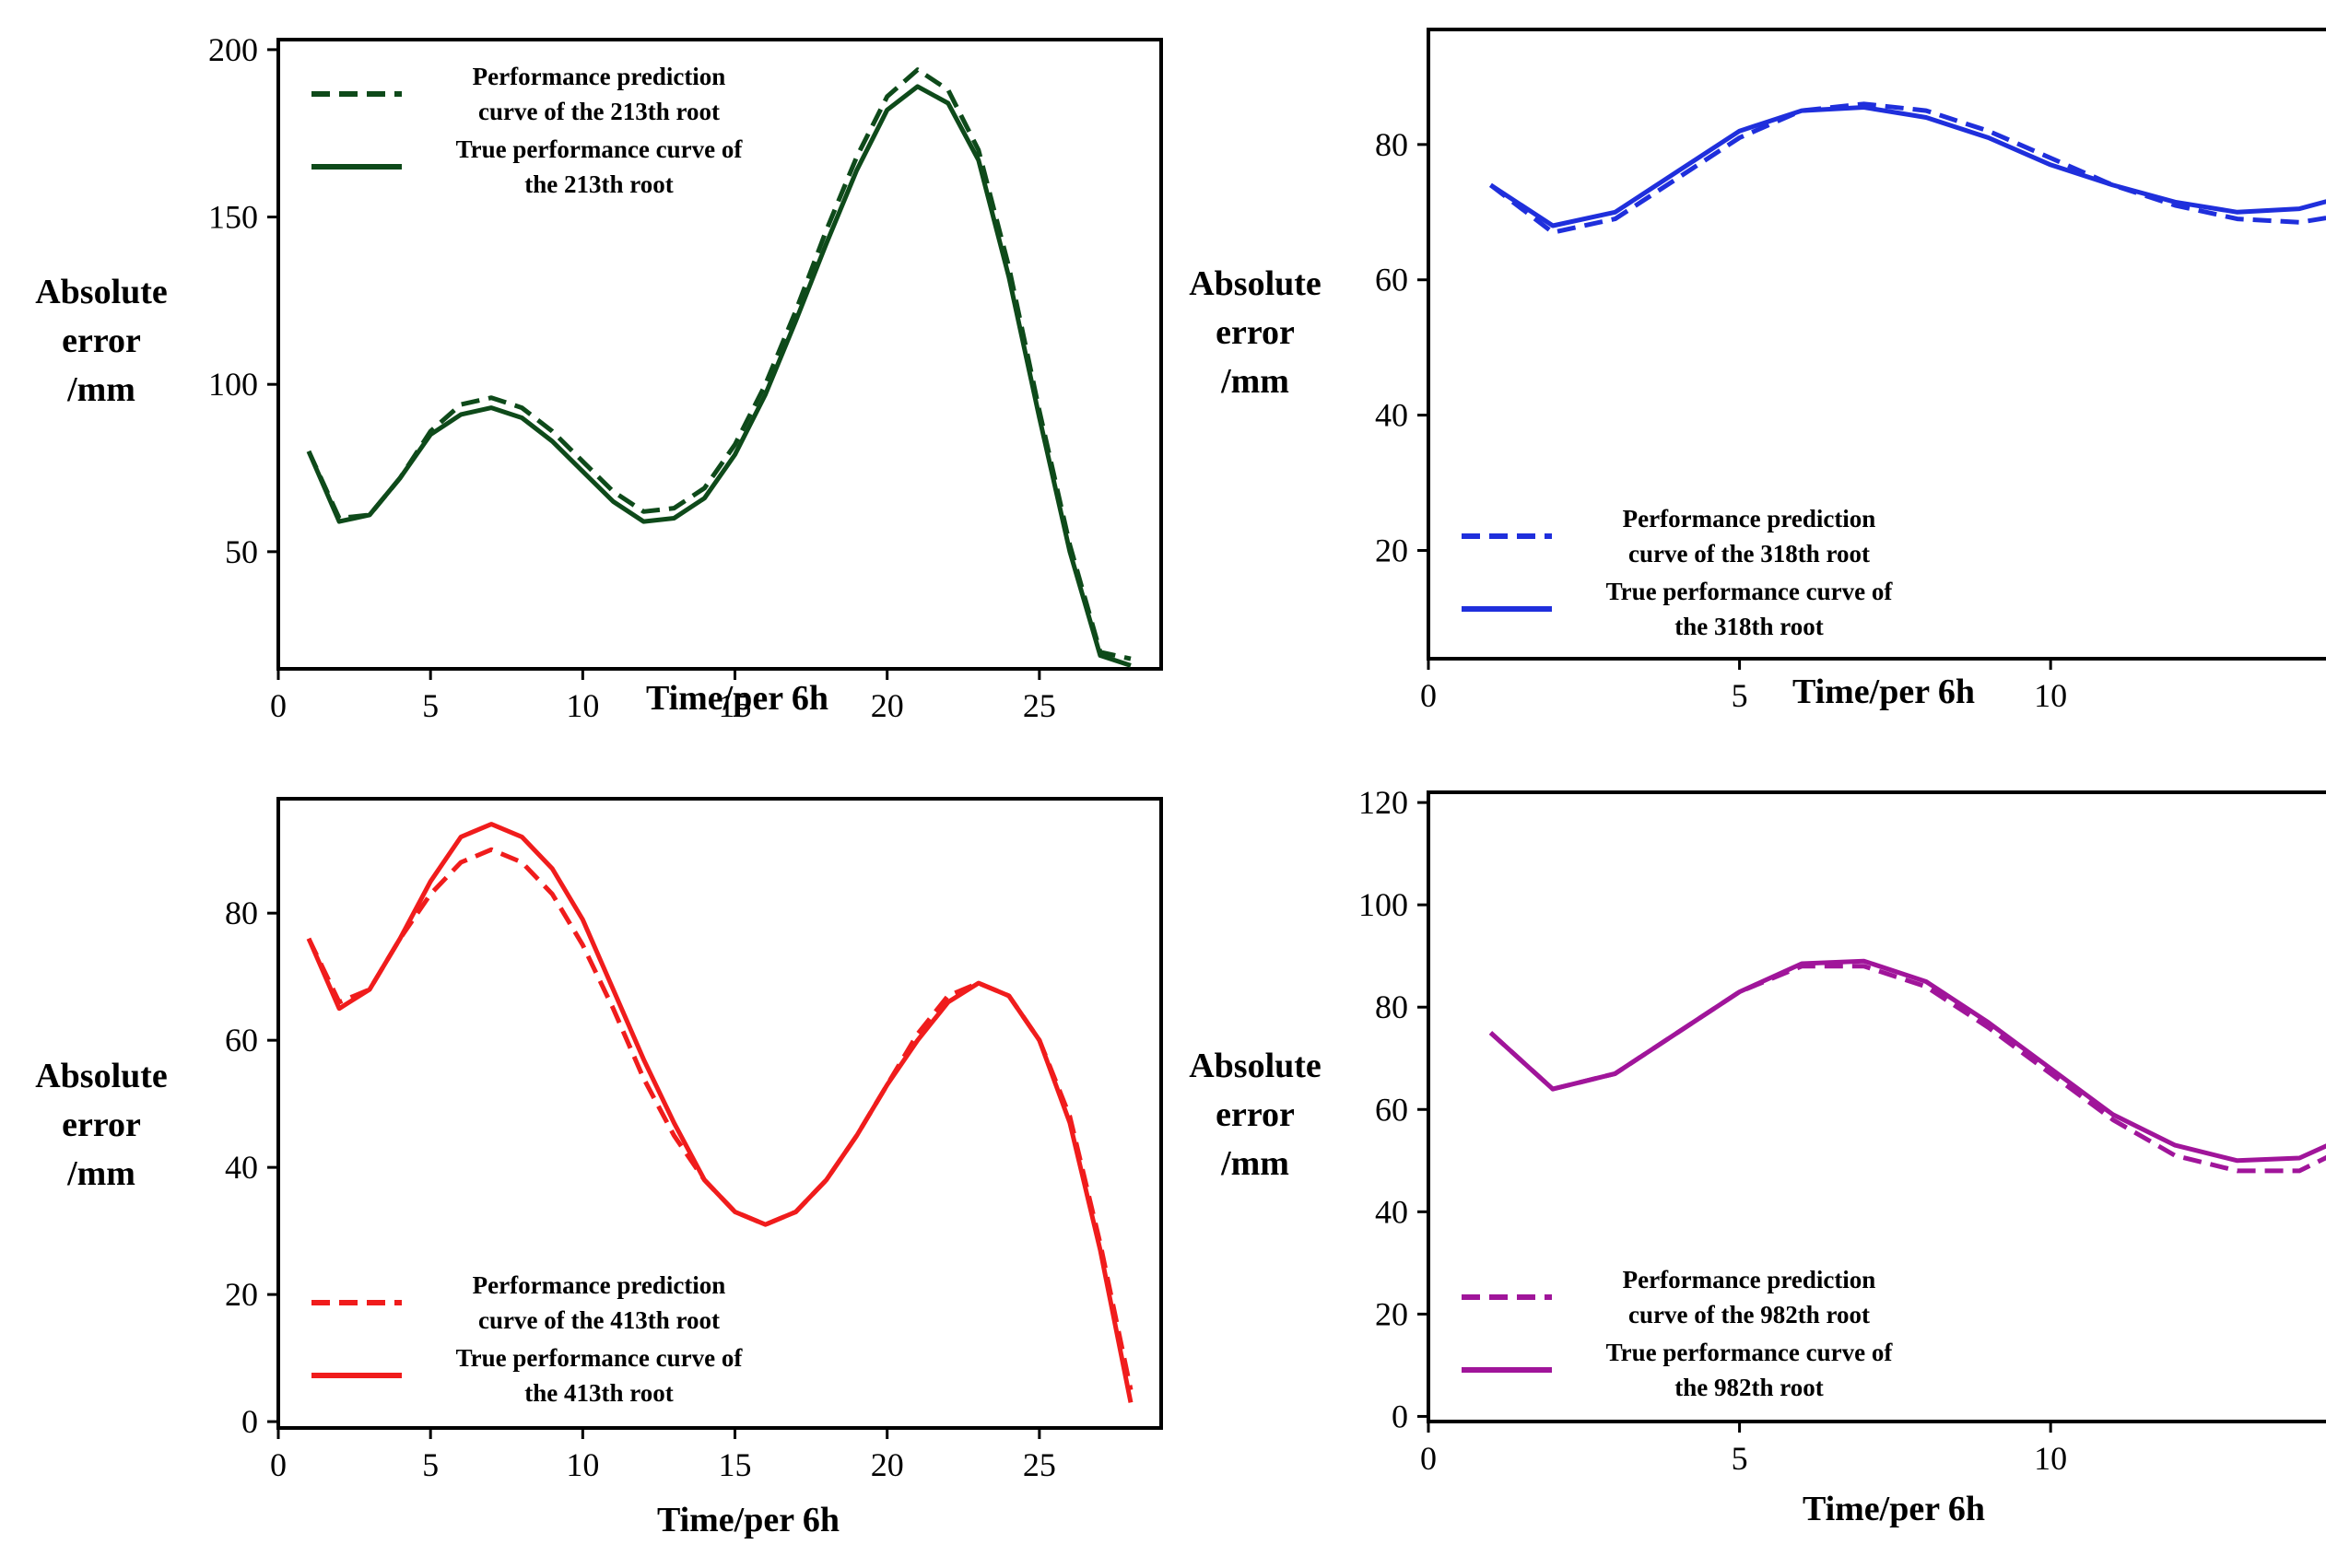 The width and height of the screenshot is (2326, 1568). I want to click on legend-label: the 318th root, so click(1749, 627).